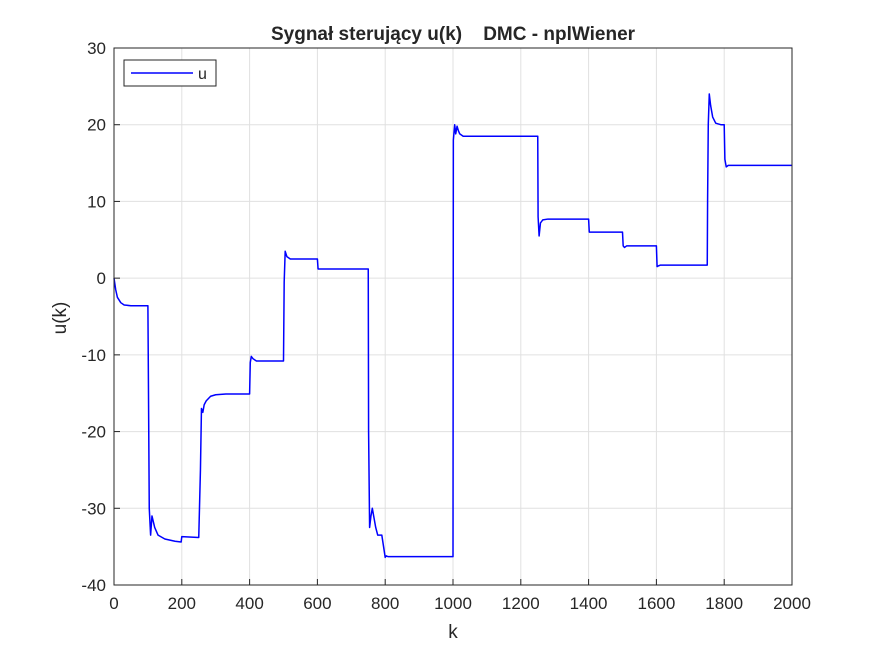 The height and width of the screenshot is (657, 876). What do you see at coordinates (93, 432) in the screenshot?
I see `y-tick-label: -20` at bounding box center [93, 432].